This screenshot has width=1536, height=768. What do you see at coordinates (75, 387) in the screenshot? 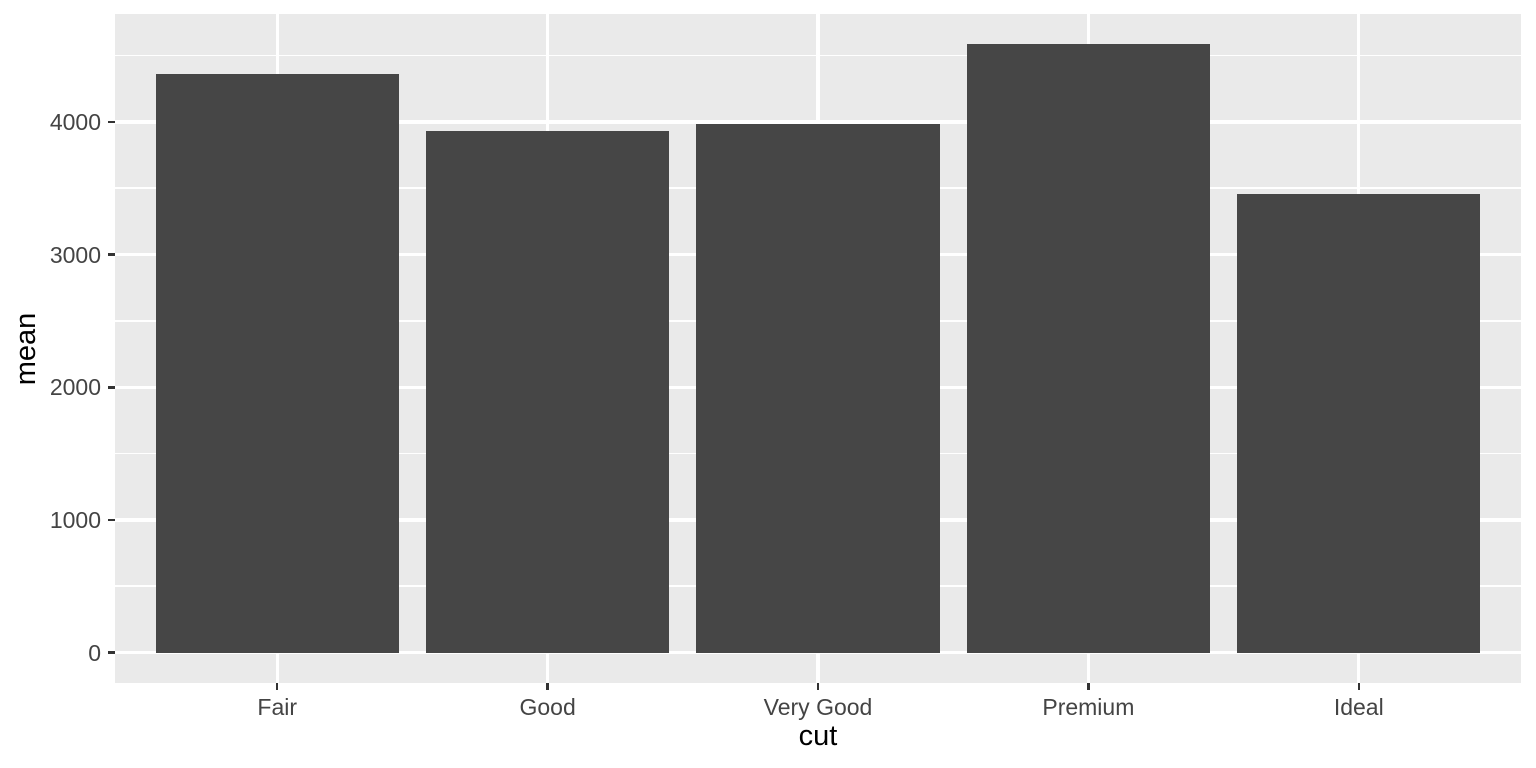
I see `y-tick-label: 2000` at bounding box center [75, 387].